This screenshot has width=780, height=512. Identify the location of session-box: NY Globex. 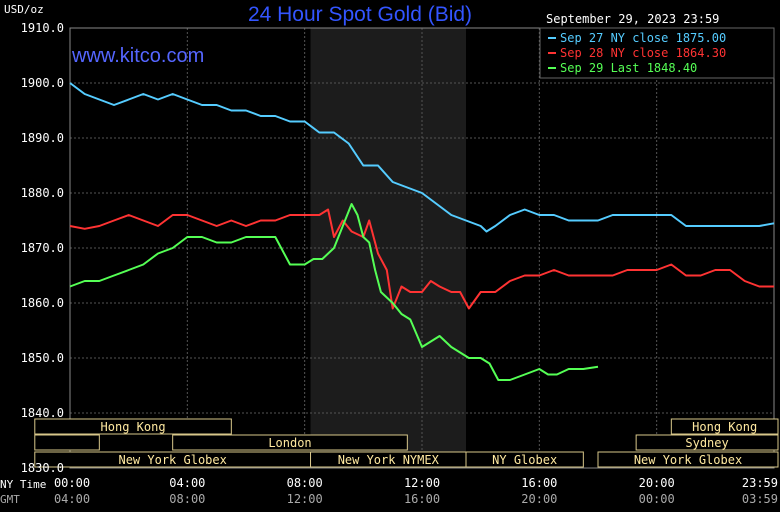
(524, 459).